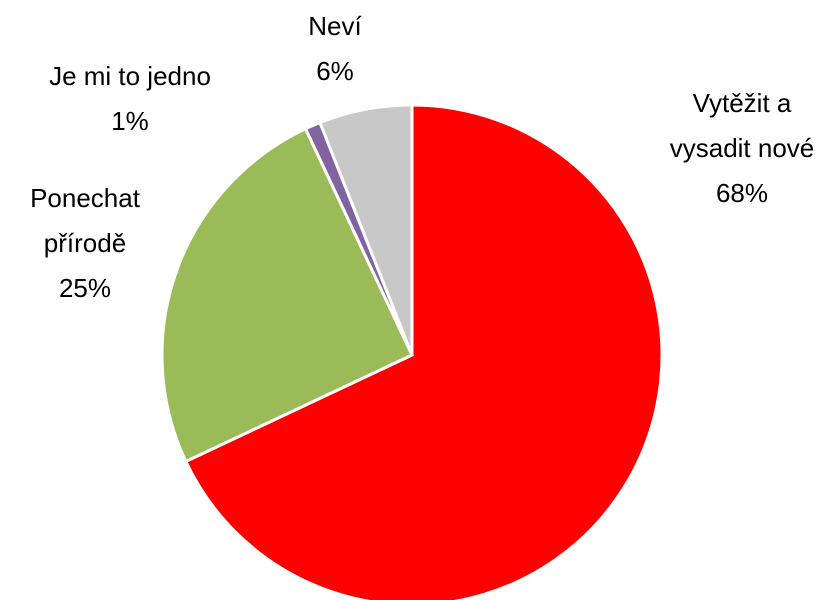 The height and width of the screenshot is (600, 840). I want to click on label-line: vysadit nové, so click(742, 148).